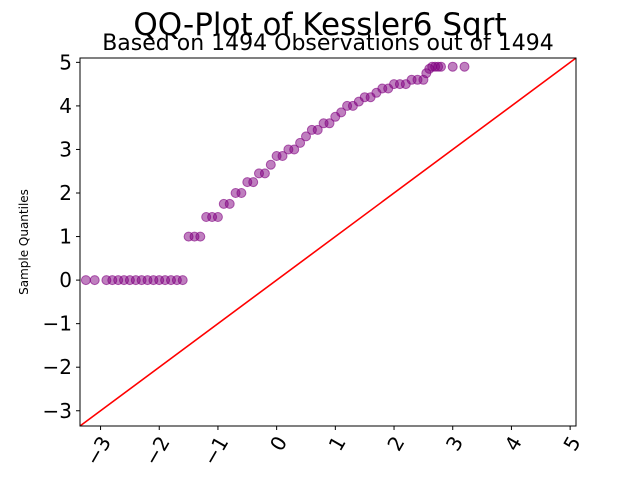  I want to click on x-tick-label: −1, so click(216, 451).